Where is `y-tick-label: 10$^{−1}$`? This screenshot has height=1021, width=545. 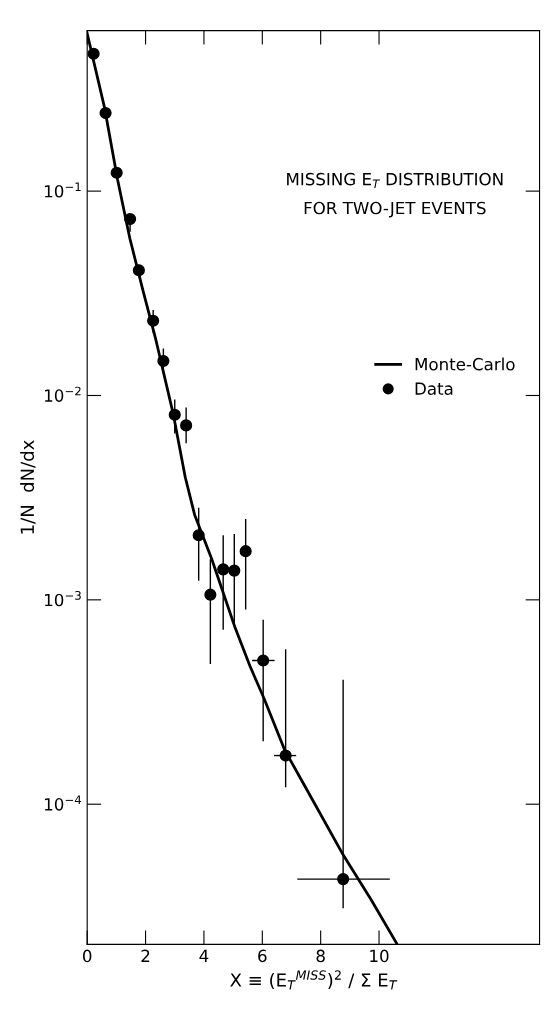 y-tick-label: 10$^{−1}$ is located at coordinates (63, 190).